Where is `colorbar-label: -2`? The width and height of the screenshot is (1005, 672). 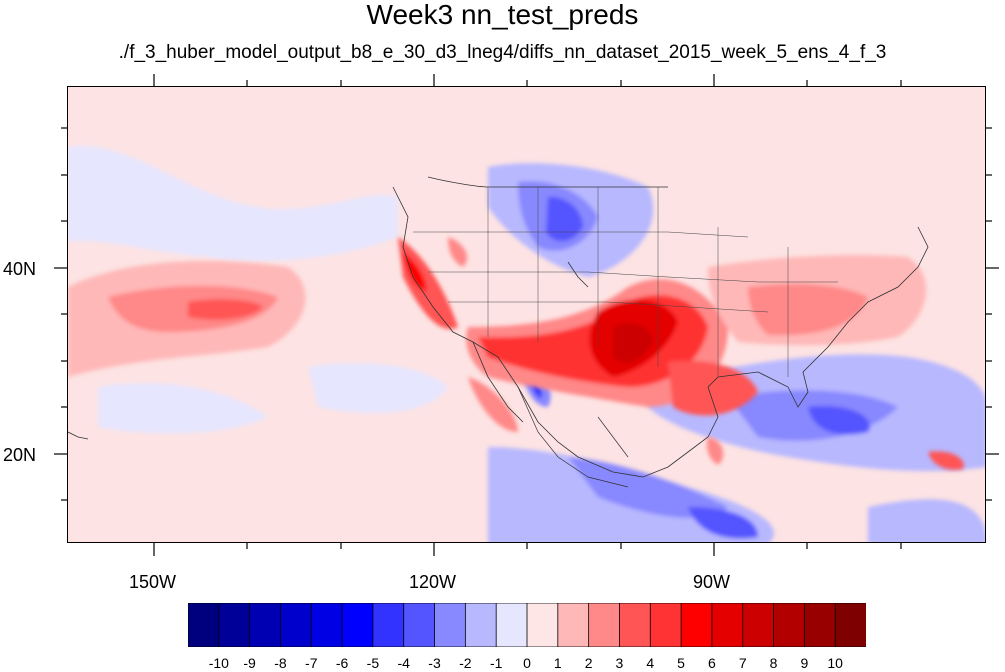
colorbar-label: -2 is located at coordinates (465, 663).